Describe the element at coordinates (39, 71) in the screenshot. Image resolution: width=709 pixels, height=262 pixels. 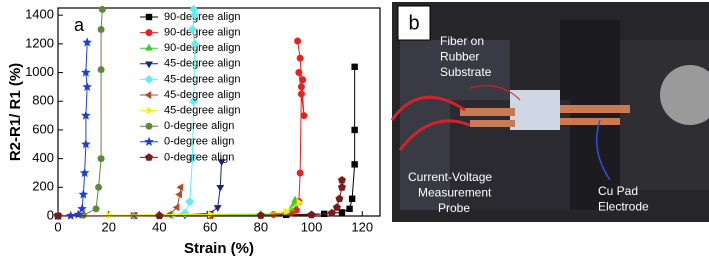
I see `y-tick-label: 1000` at that location.